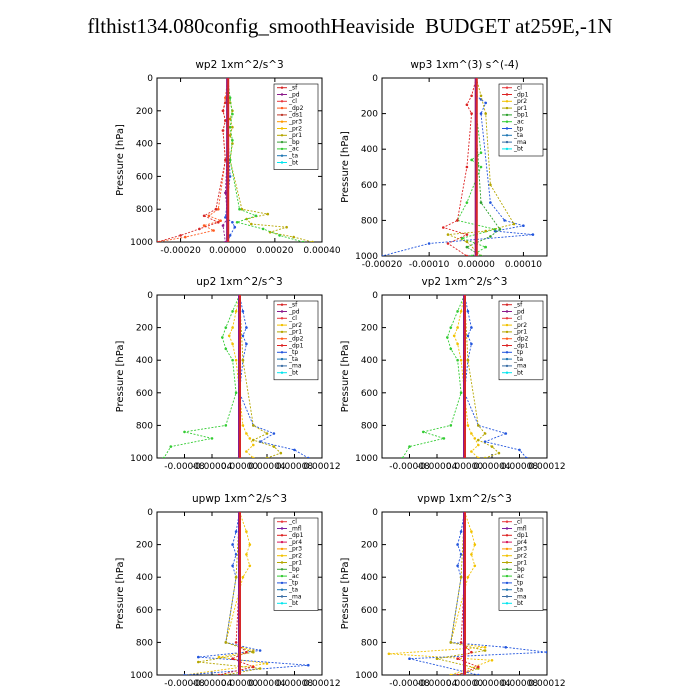  Describe the element at coordinates (296, 535) in the screenshot. I see `legend-entry: _dp1` at that location.